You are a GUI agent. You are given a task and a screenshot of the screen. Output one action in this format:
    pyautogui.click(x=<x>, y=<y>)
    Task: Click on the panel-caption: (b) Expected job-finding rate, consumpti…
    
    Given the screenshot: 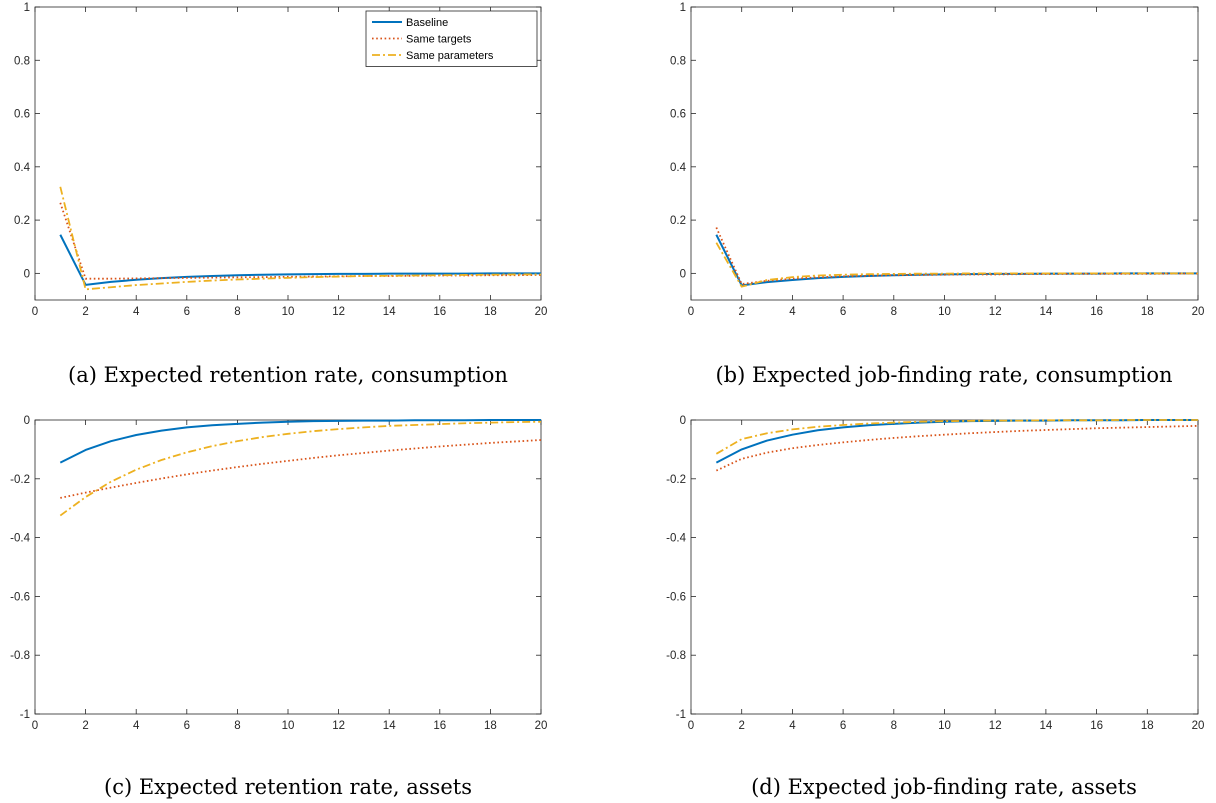 What is the action you would take?
    pyautogui.click(x=943, y=375)
    